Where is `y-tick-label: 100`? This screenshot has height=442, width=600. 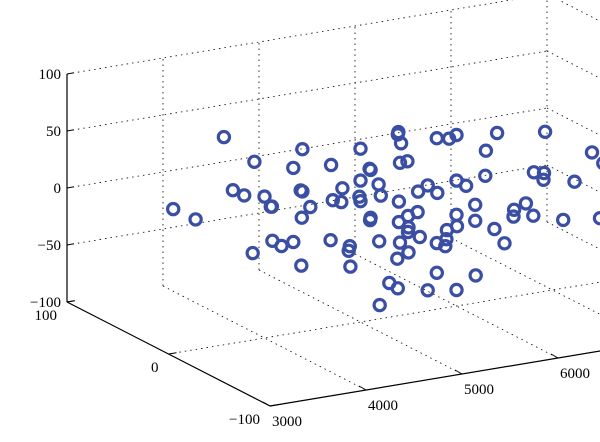 y-tick-label: 100 is located at coordinates (46, 316).